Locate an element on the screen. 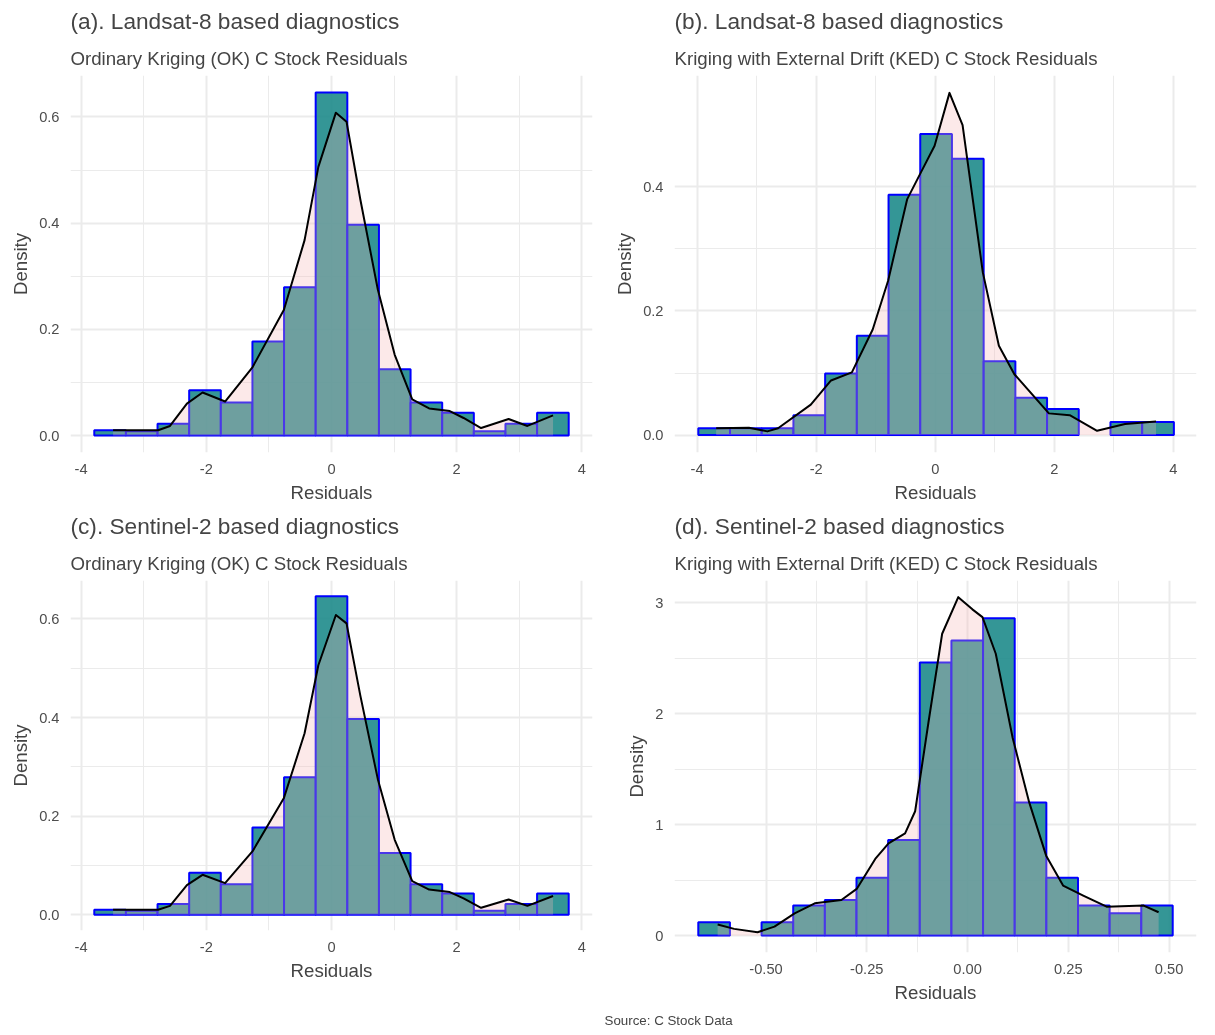  x-tick-label: 0.25 is located at coordinates (1068, 968).